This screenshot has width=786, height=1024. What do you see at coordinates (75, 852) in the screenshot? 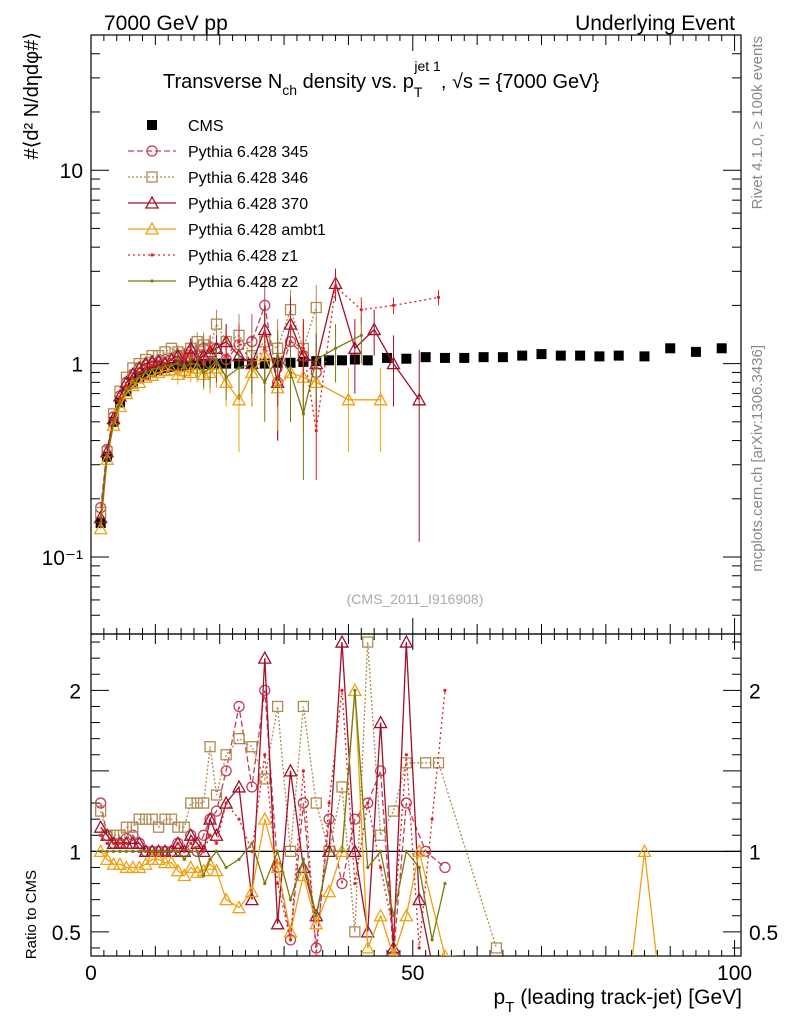
I see `ratio-y-tick-label: 1` at bounding box center [75, 852].